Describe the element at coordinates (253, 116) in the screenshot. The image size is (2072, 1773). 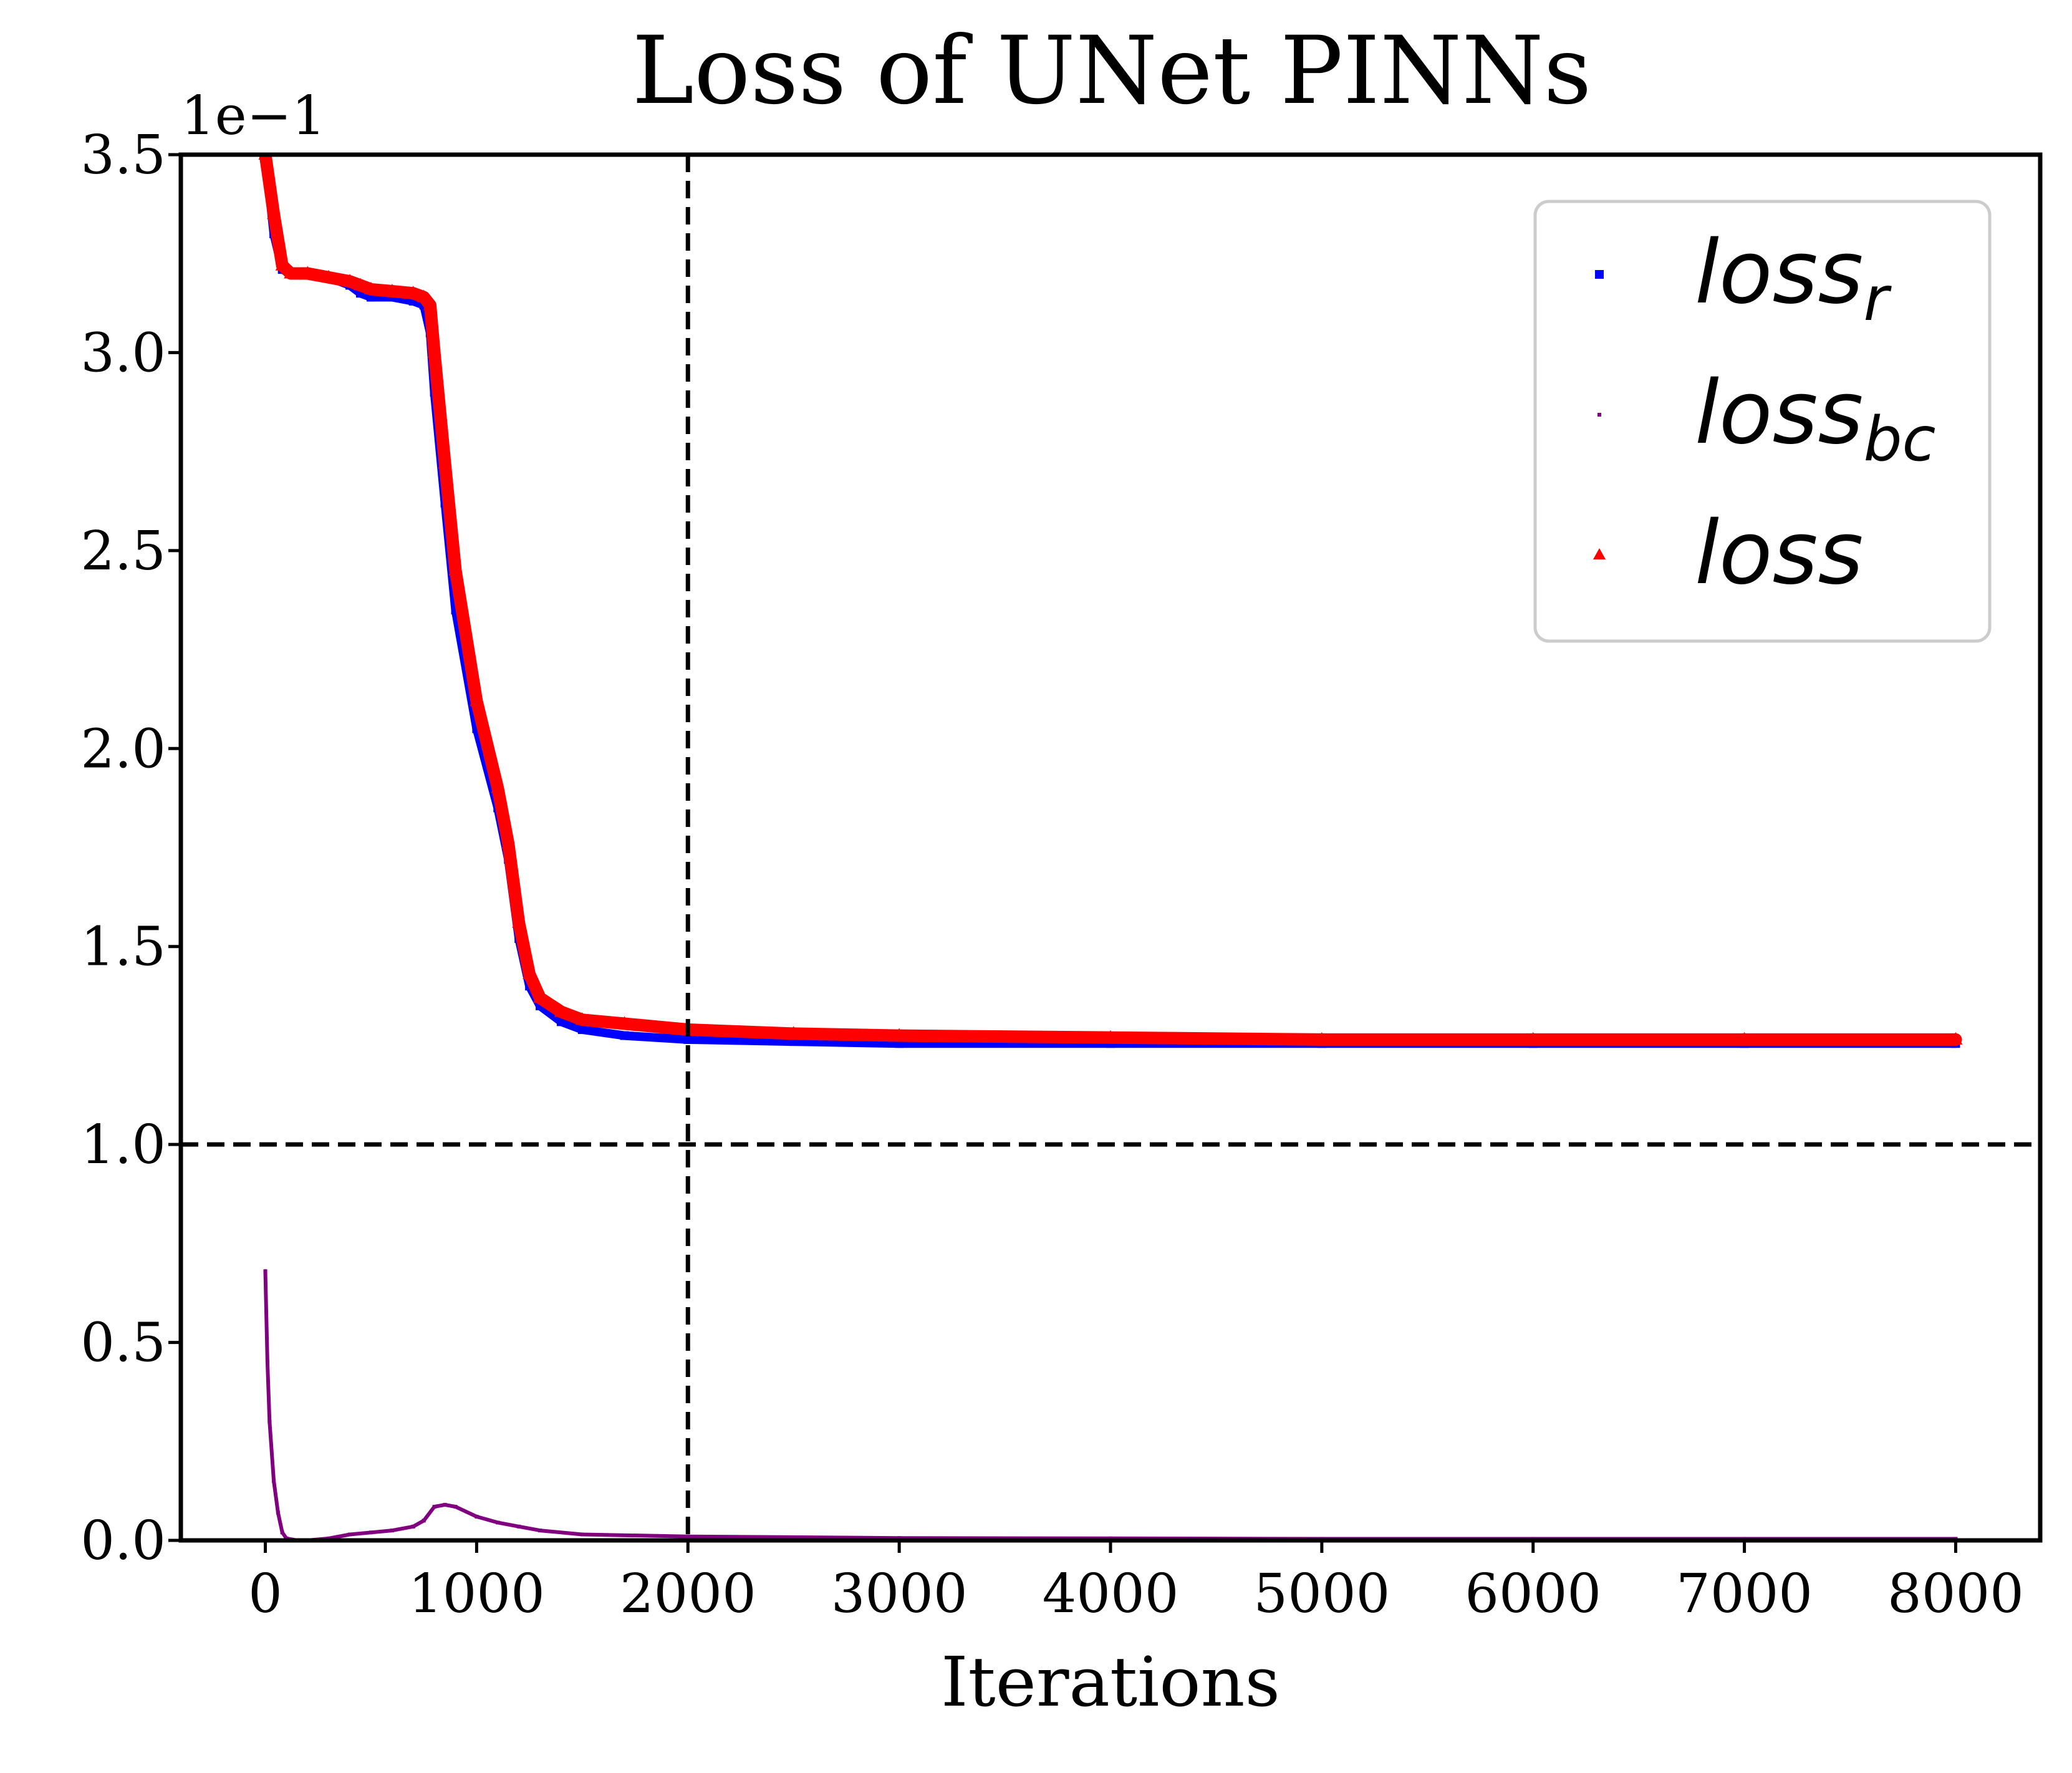
I see `y-axis-offset-text: 1e−1` at that location.